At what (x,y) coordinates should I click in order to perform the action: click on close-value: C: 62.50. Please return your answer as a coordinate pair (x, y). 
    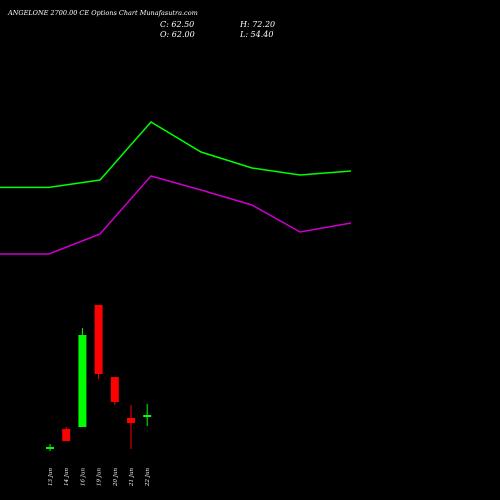
    Looking at the image, I should click on (177, 24).